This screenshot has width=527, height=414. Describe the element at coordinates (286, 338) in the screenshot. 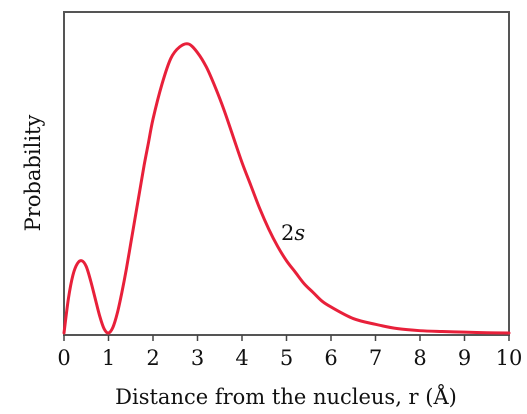

I see `x-axis-ticks` at that location.